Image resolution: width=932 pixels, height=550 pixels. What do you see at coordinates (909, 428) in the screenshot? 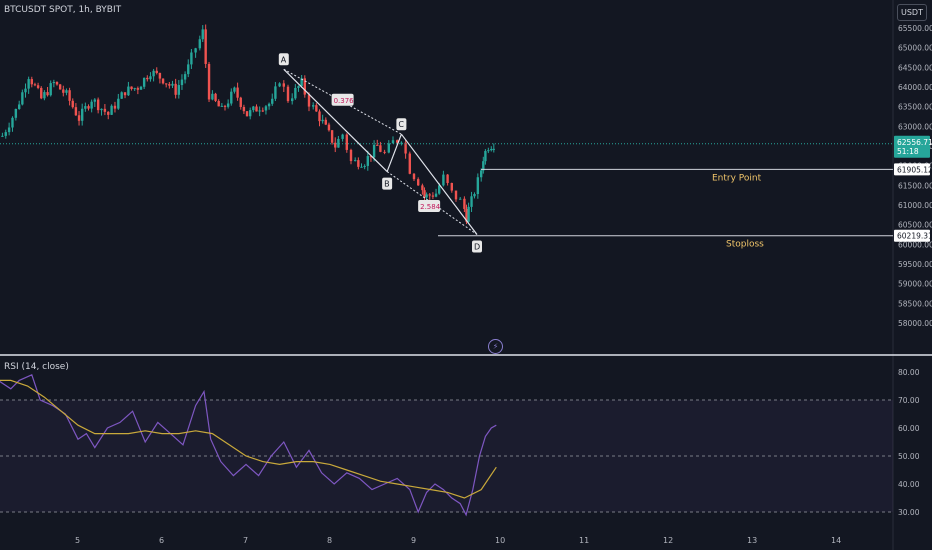
I see `rsi-tick-label: 60.00` at bounding box center [909, 428].